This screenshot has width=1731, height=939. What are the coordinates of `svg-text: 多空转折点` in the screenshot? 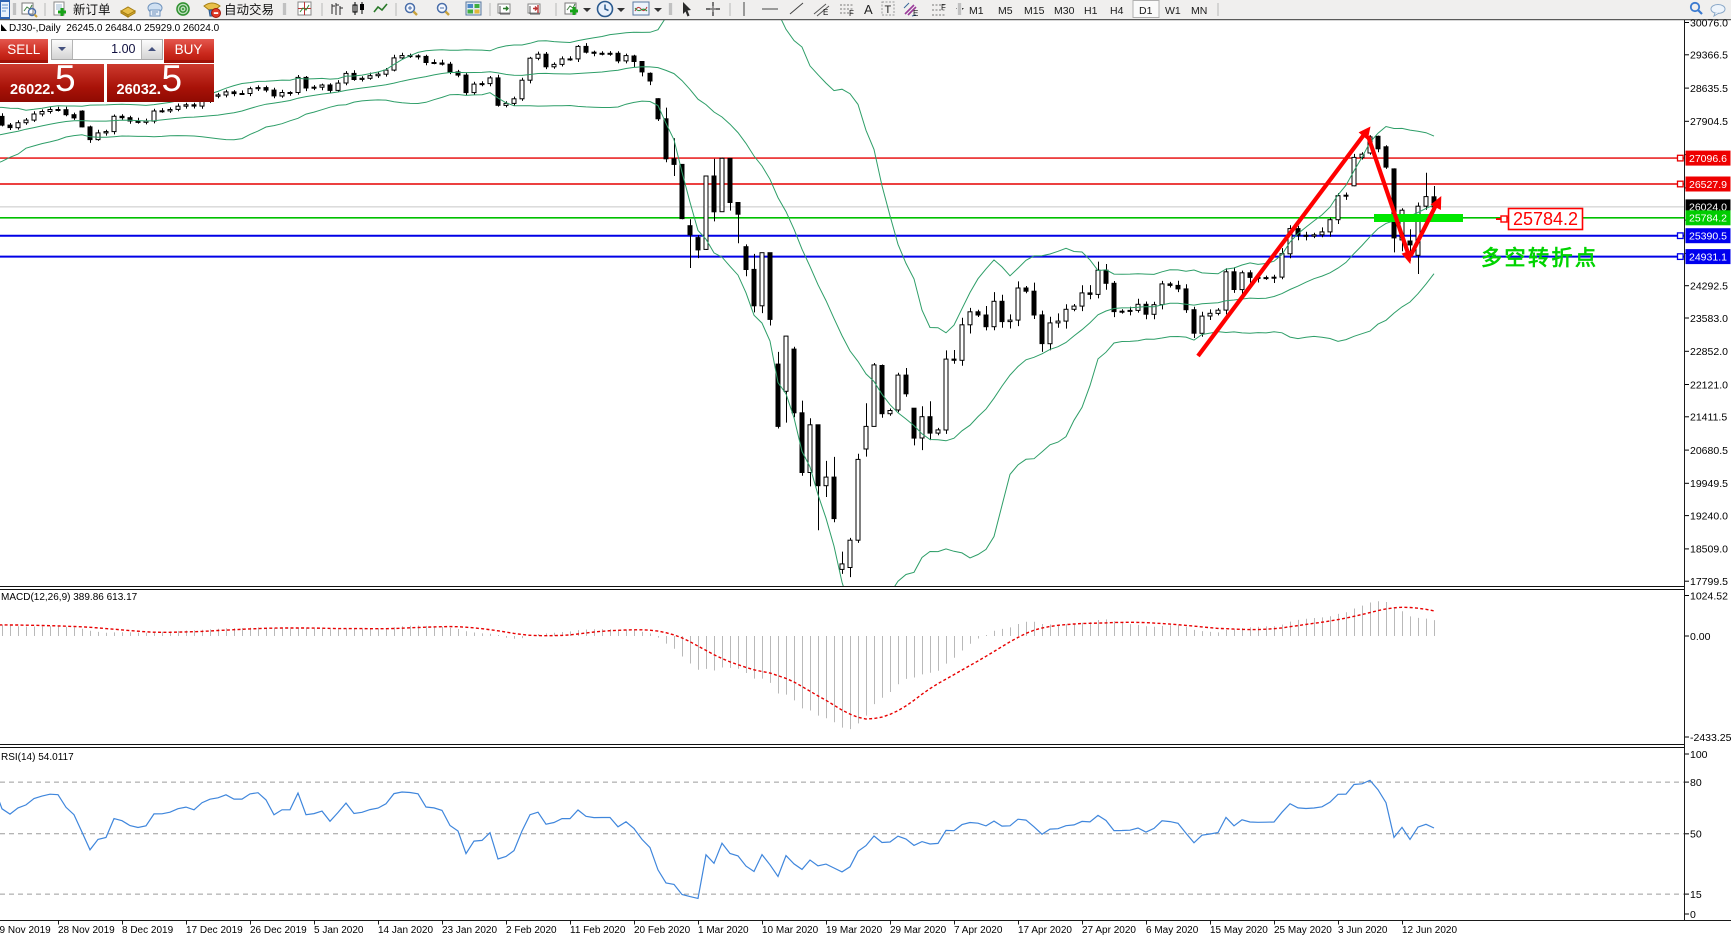 It's located at (1540, 258).